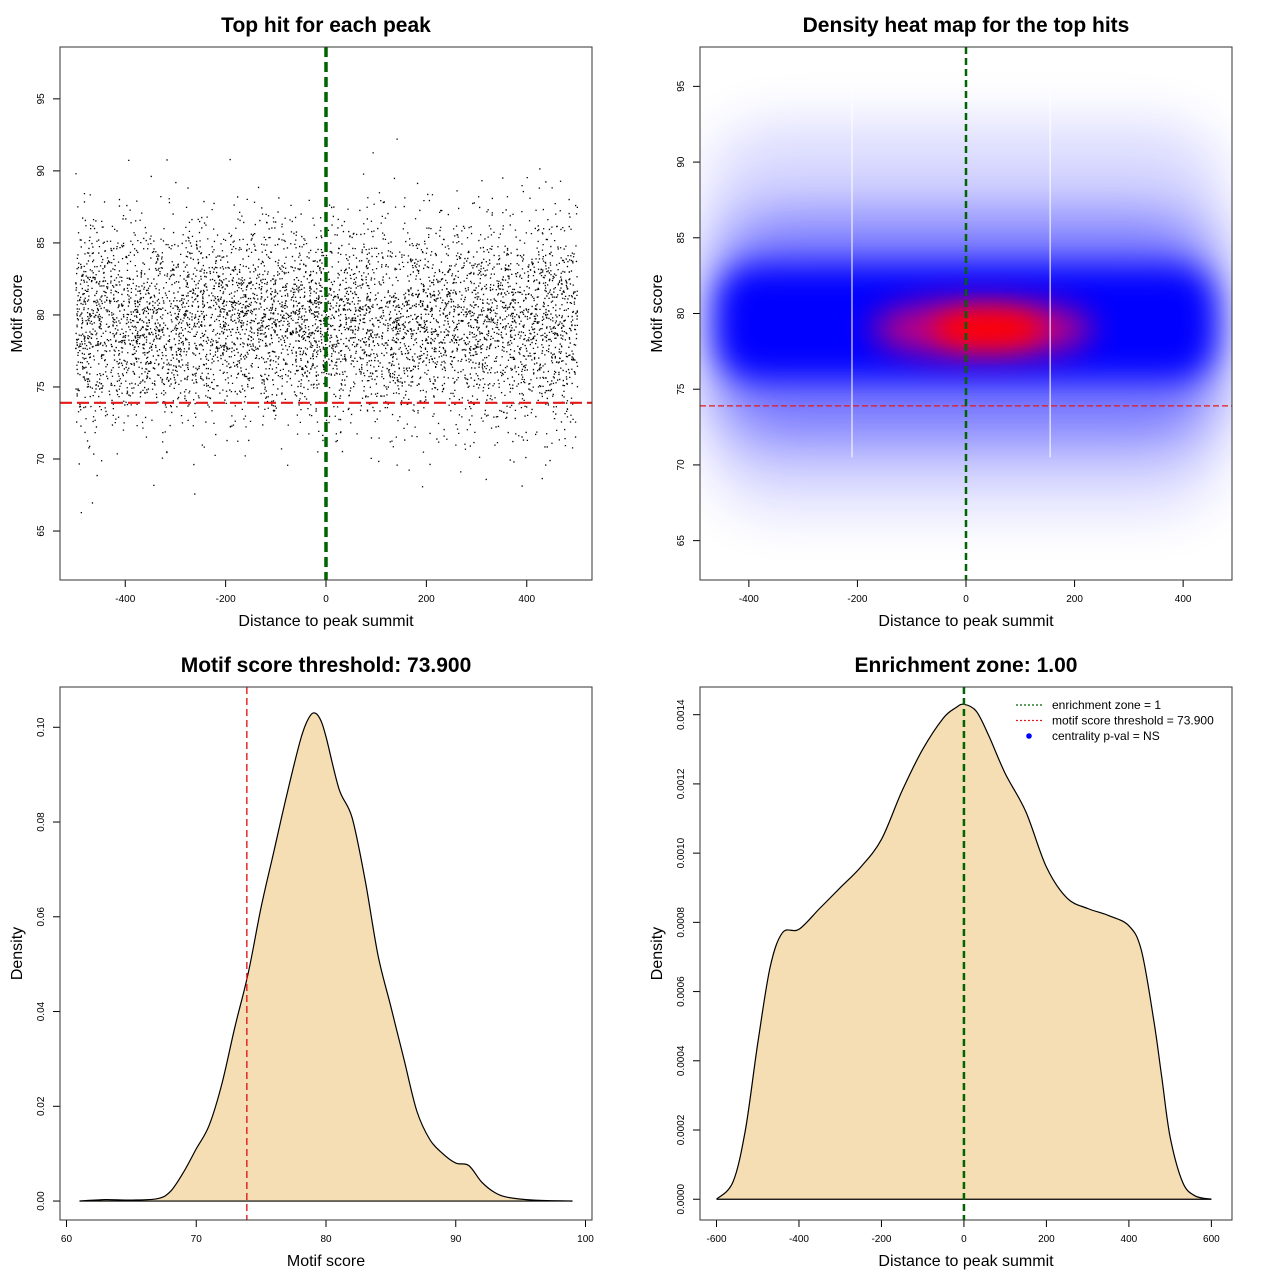 Image resolution: width=1280 pixels, height=1280 pixels. Describe the element at coordinates (1211, 1239) in the screenshot. I see `x-tick-label: 600` at that location.